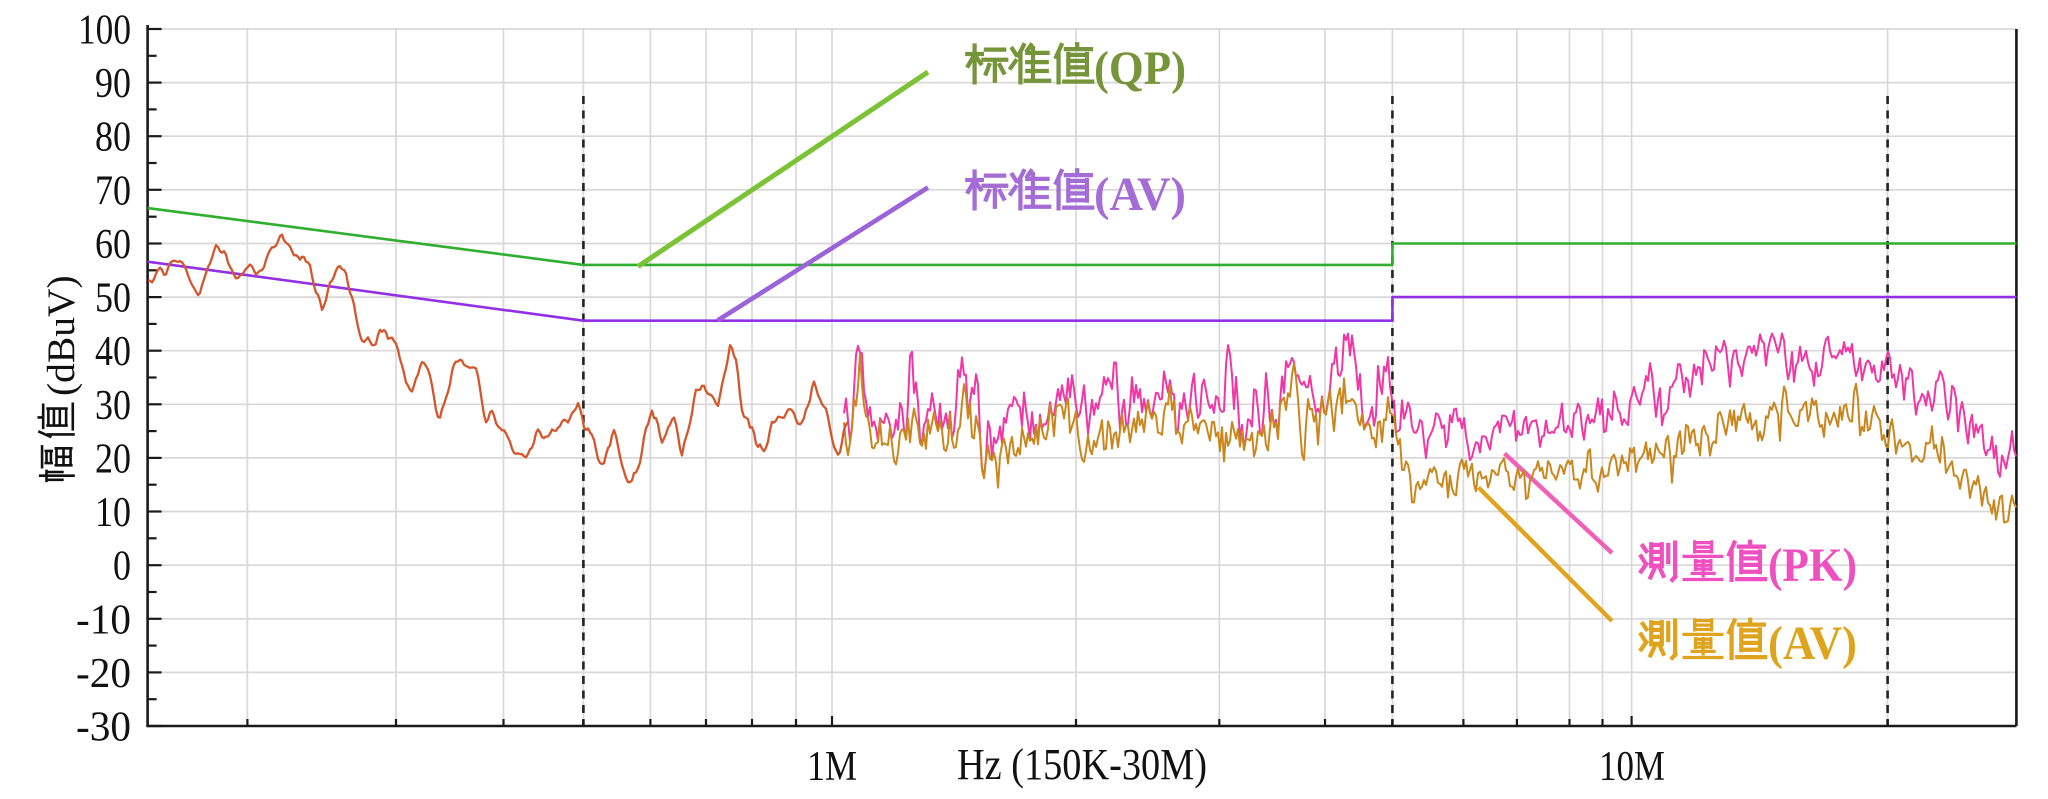 Image resolution: width=2048 pixels, height=799 pixels. Describe the element at coordinates (113, 299) in the screenshot. I see `svg-text: 50` at that location.